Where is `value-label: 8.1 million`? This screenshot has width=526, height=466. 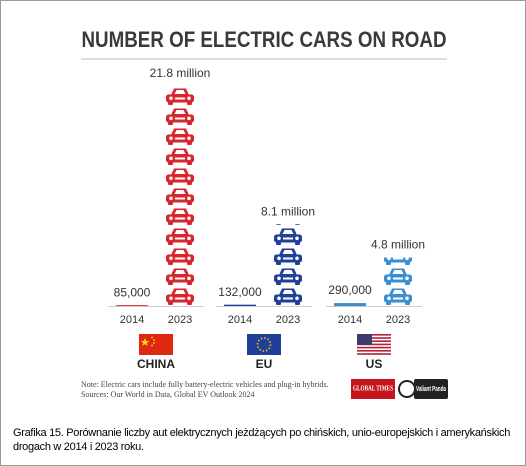
value-label: 8.1 million is located at coordinates (288, 211).